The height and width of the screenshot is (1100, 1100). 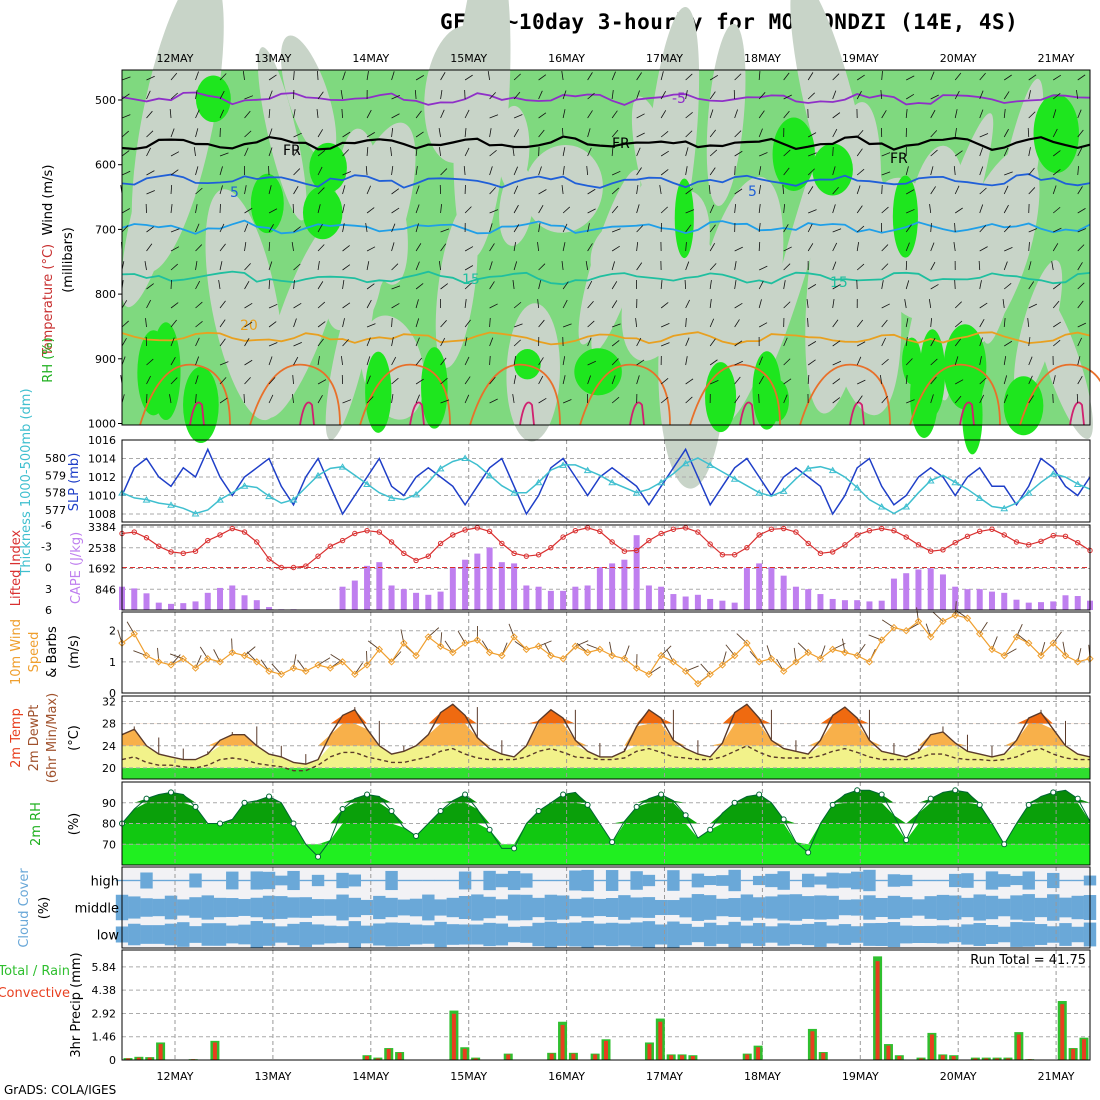 What do you see at coordinates (26, 482) in the screenshot?
I see `thickness-axis-label: Thickness 1000-500mb (dm)` at bounding box center [26, 482].